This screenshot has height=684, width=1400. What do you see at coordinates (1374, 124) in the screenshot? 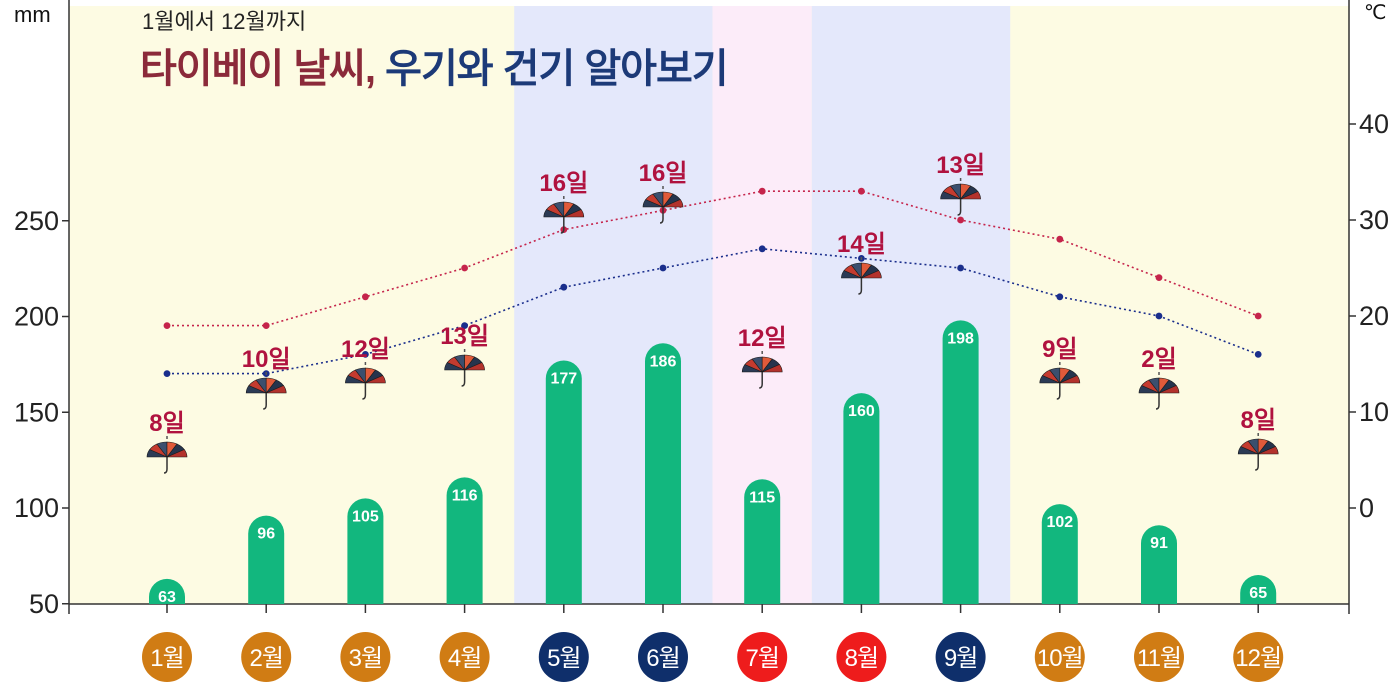
I see `right-tick-label: 40` at bounding box center [1374, 124].